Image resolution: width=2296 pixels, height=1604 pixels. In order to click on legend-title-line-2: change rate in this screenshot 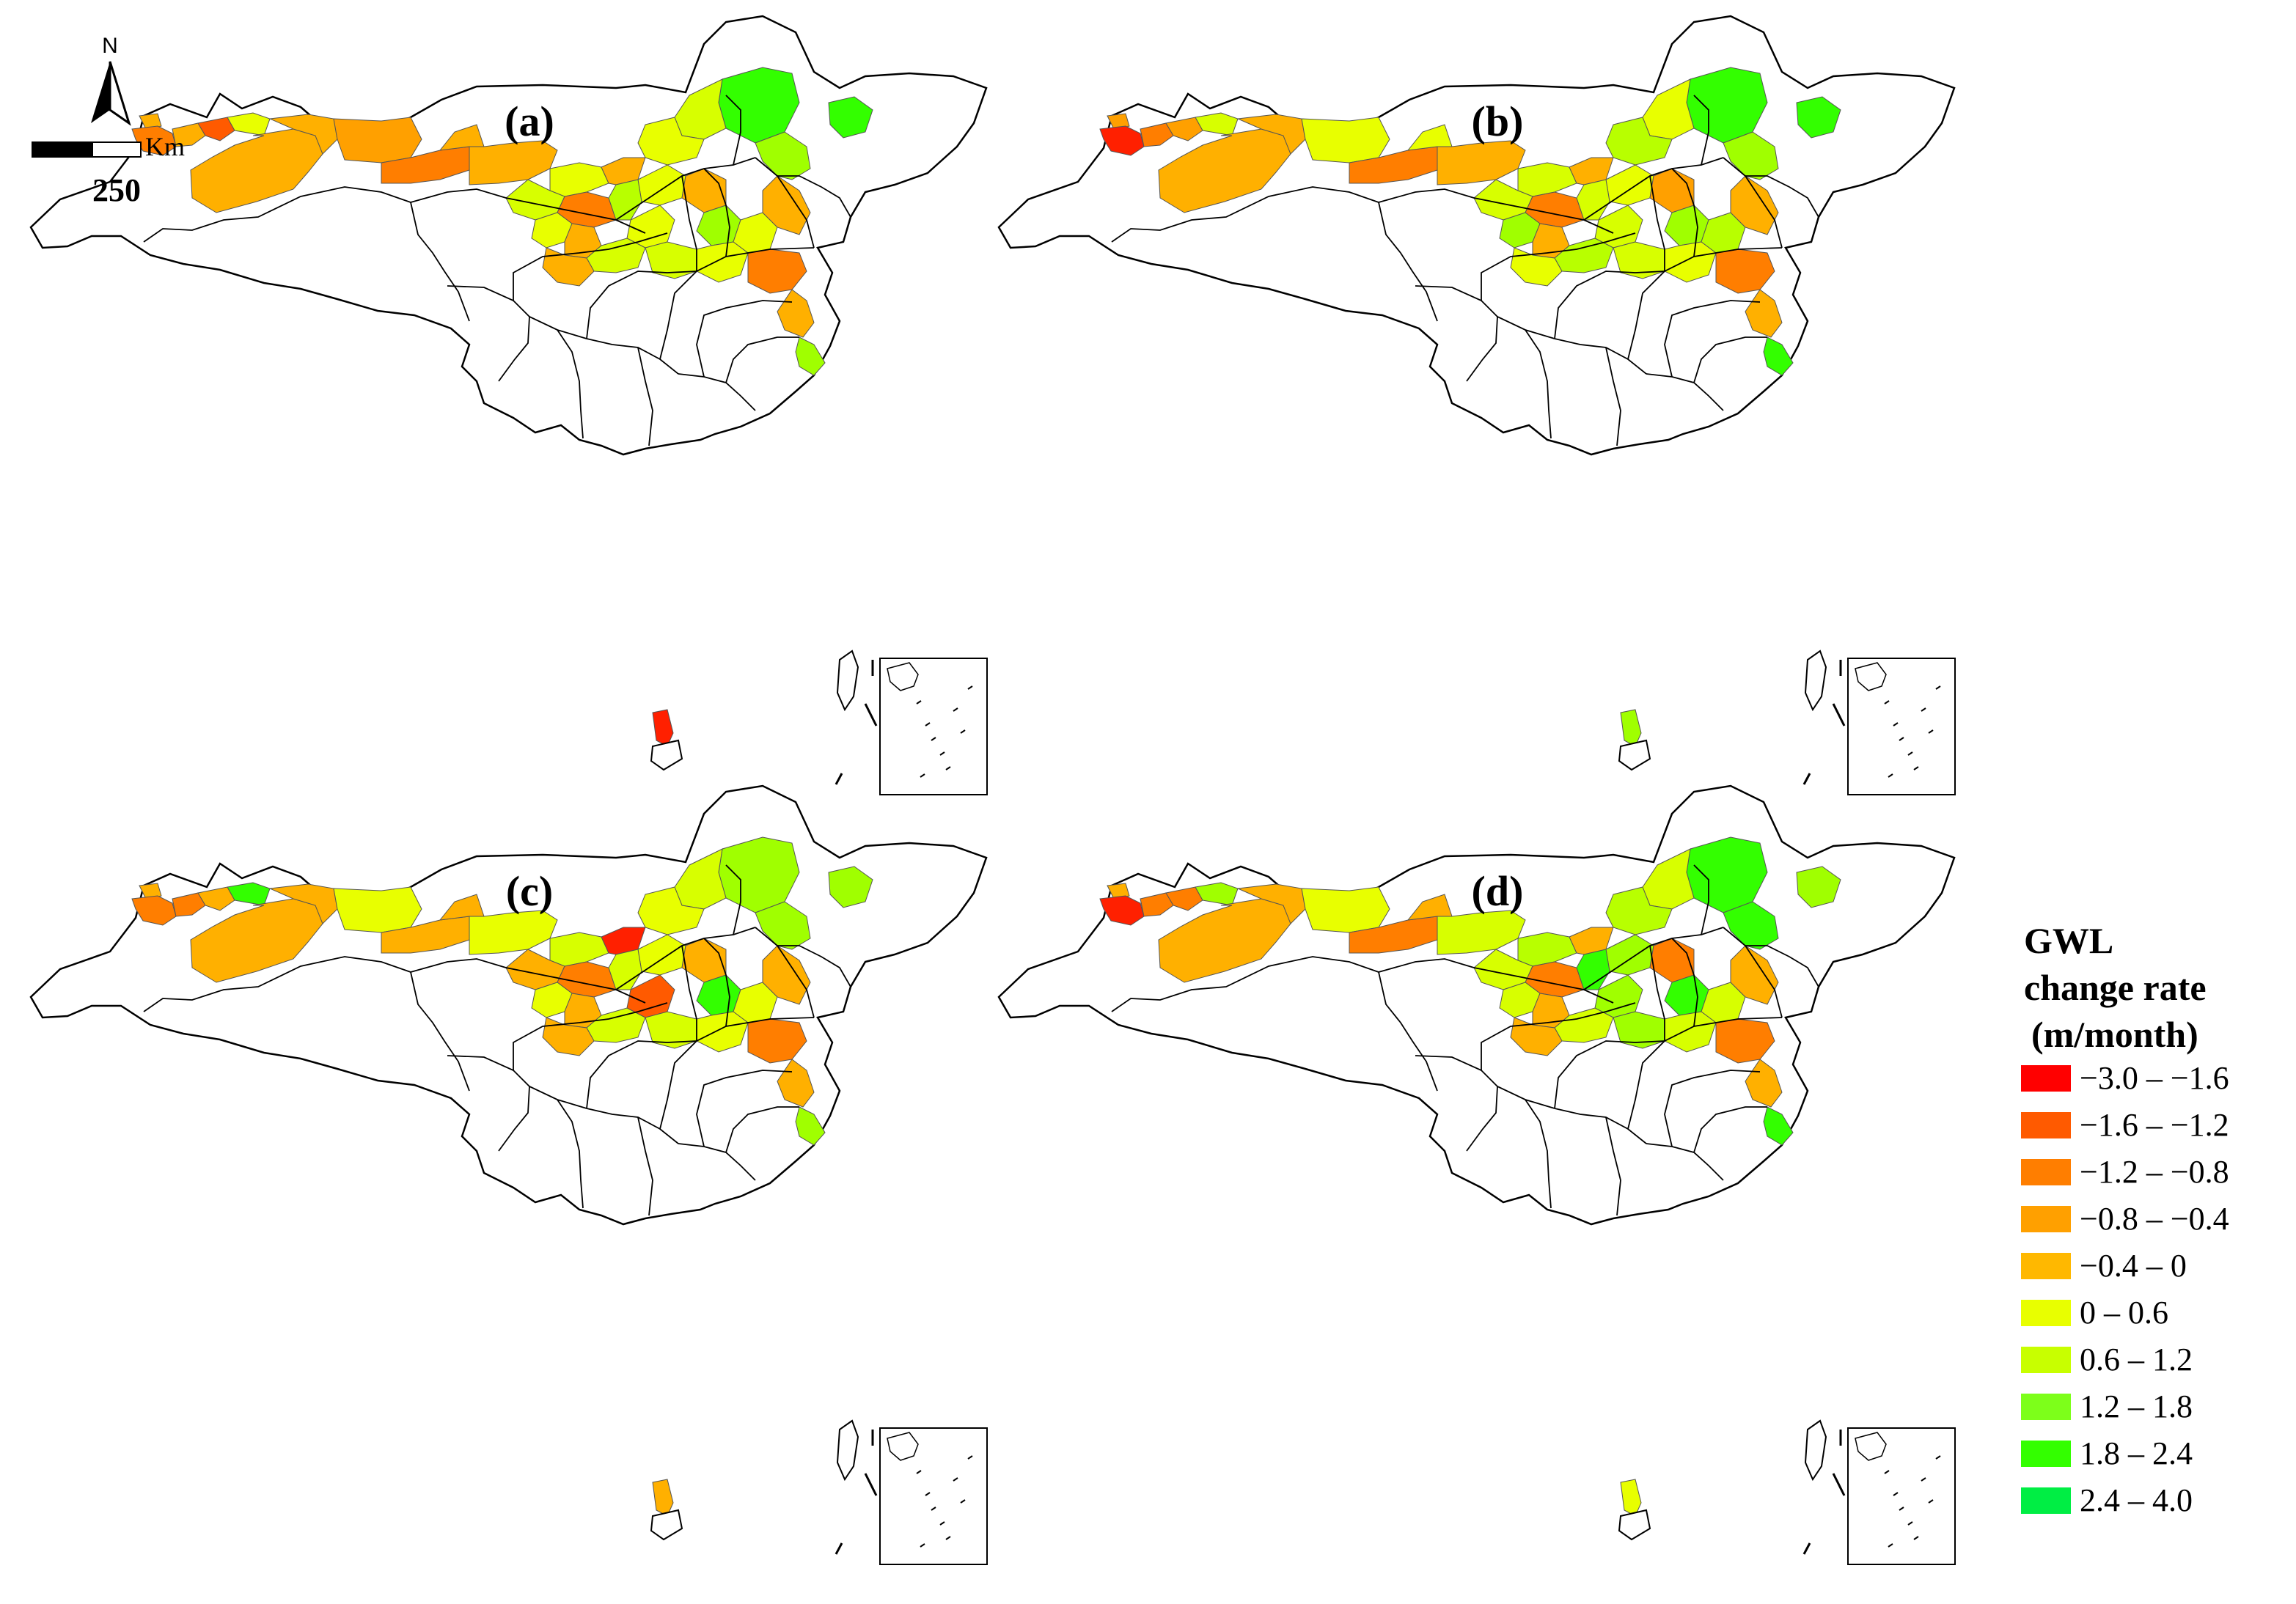, I will do `click(2115, 987)`.